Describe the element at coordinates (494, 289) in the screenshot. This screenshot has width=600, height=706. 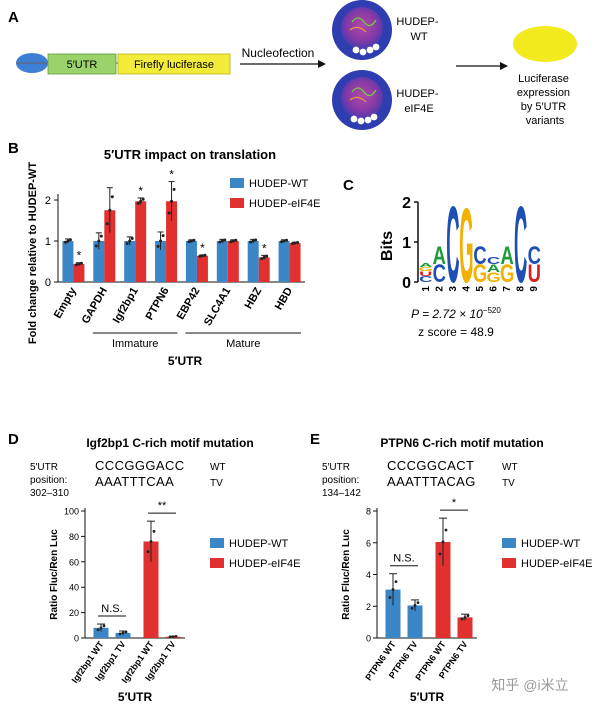
I see `logo-position-label: 6` at that location.